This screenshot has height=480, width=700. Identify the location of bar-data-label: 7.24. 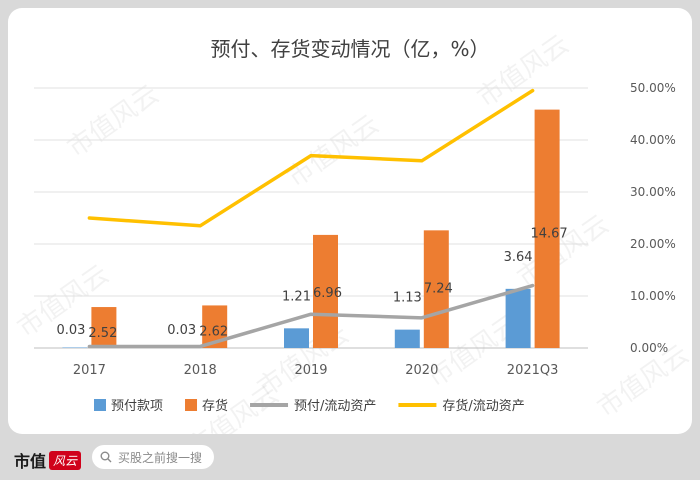
(438, 288).